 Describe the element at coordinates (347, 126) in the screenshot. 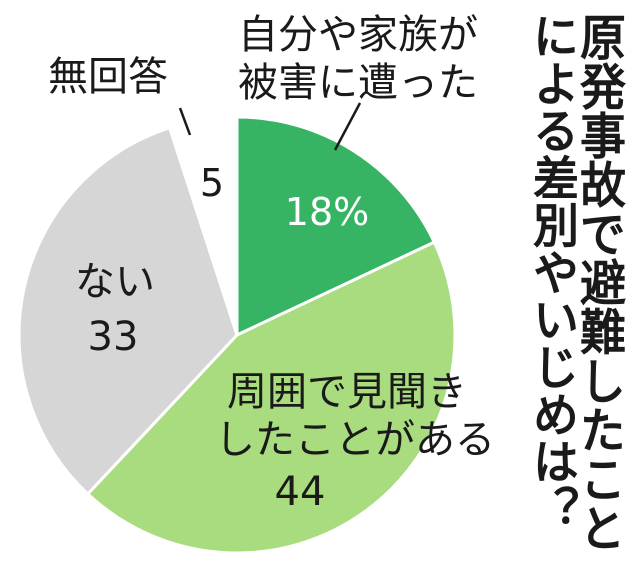

I see `leader-line-self` at that location.